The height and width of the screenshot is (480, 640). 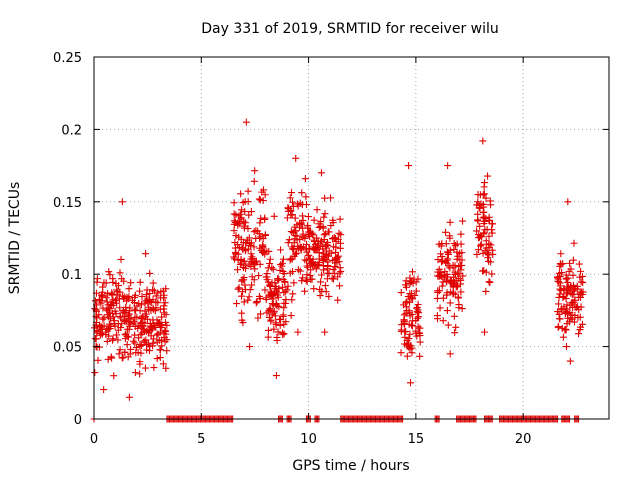 I want to click on y-tick-label: 0.05, so click(x=67, y=348).